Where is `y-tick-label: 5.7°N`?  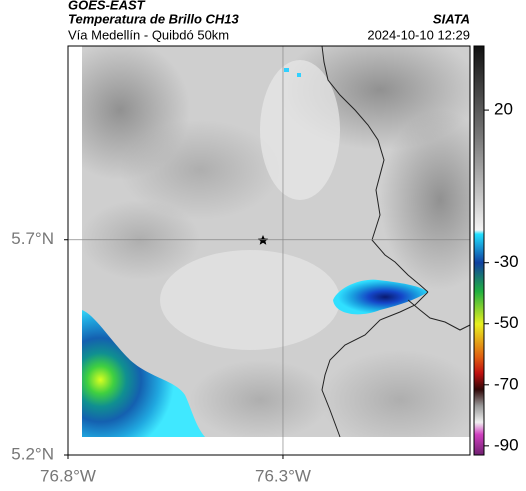
y-tick-label: 5.7°N is located at coordinates (32, 238).